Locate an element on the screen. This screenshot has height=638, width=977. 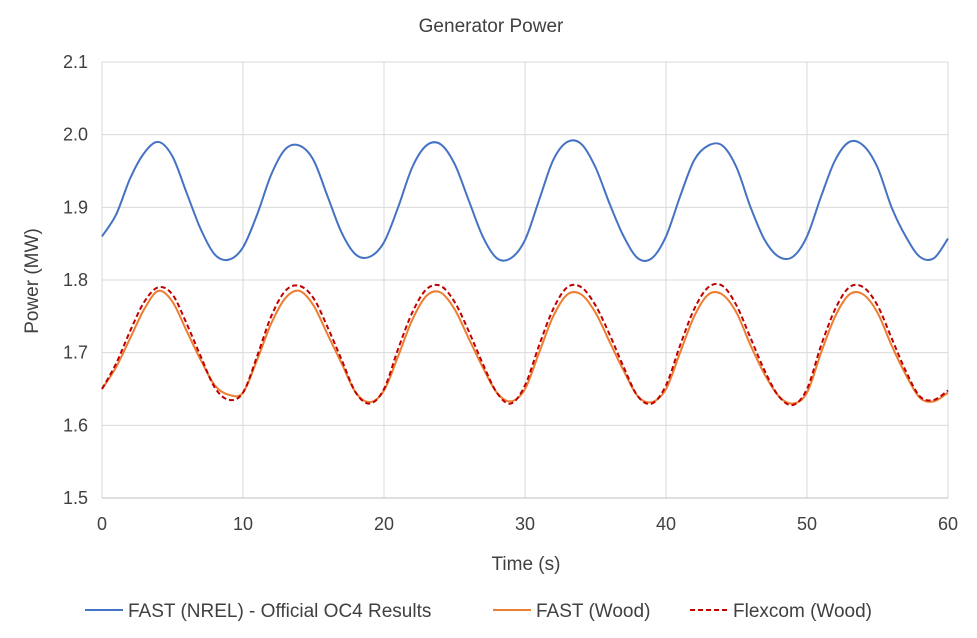
y-tick-label: 1.6 is located at coordinates (75, 425).